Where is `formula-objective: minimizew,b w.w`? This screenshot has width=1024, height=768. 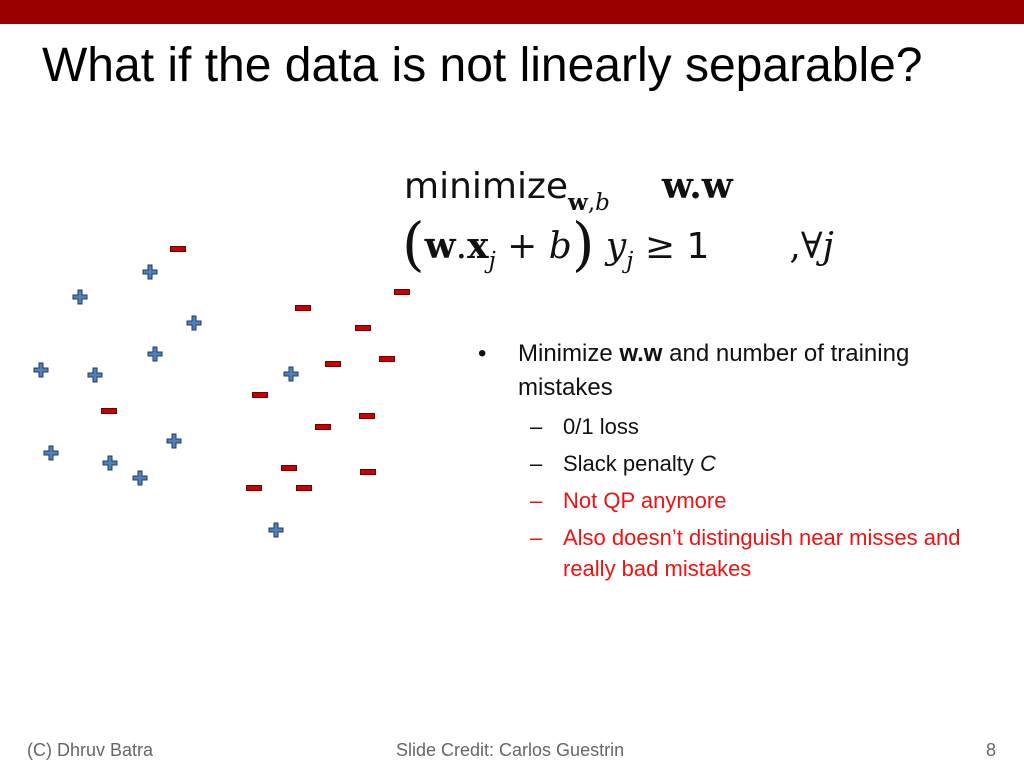 formula-objective: minimizew,b w.w is located at coordinates (568, 189).